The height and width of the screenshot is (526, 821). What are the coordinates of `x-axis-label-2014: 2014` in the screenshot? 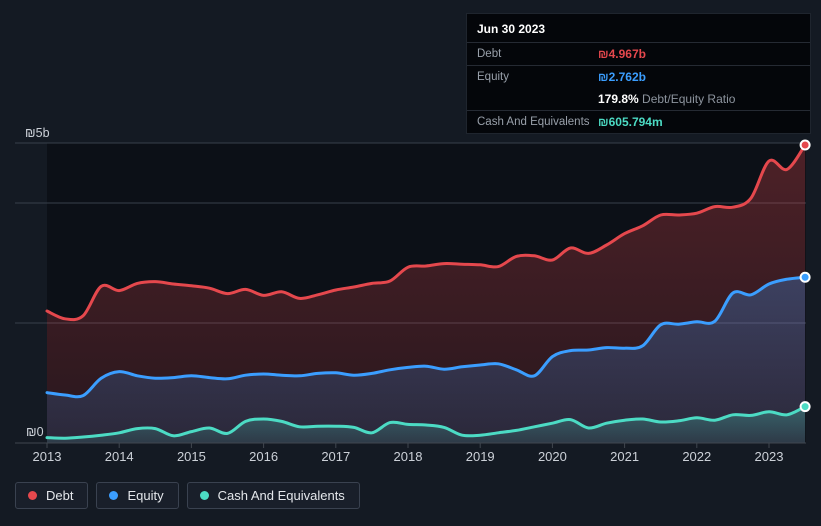 It's located at (119, 456).